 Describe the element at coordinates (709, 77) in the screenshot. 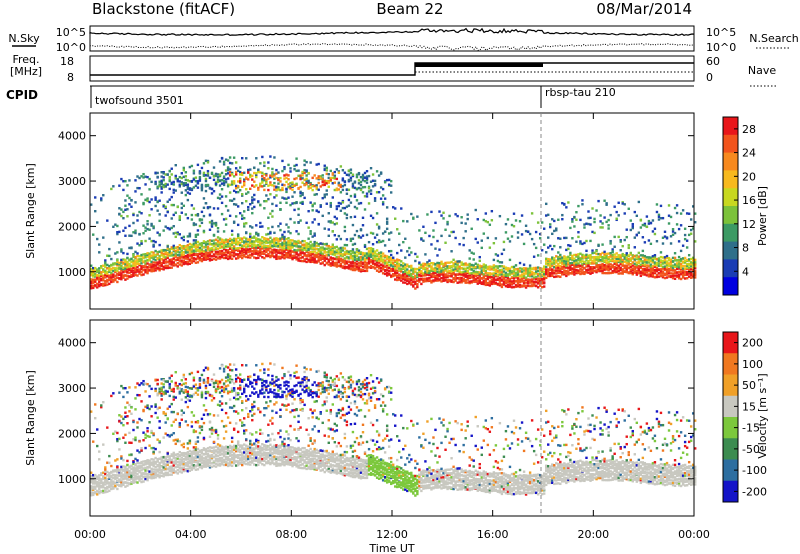

I see `nave-tick-bottom: 0` at that location.